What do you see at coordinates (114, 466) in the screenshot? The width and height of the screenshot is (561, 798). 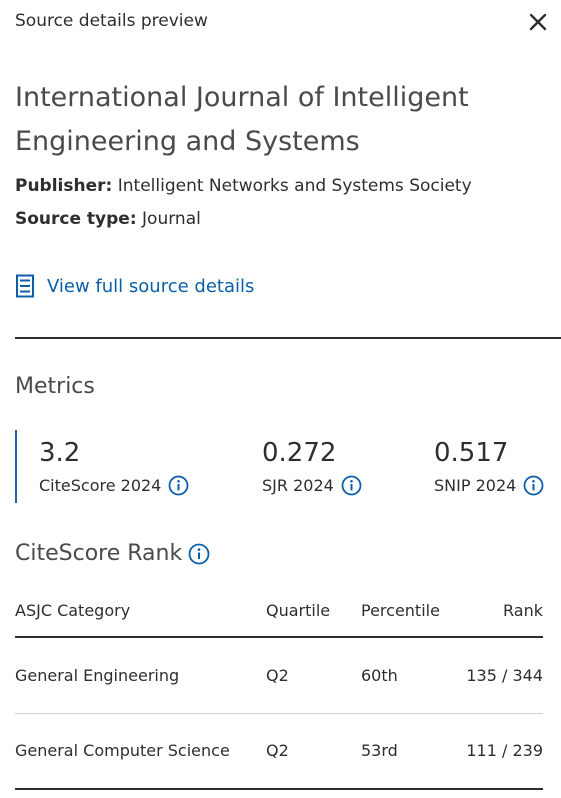 I see `metric-citescore: 3.2 CiteScore 2024` at bounding box center [114, 466].